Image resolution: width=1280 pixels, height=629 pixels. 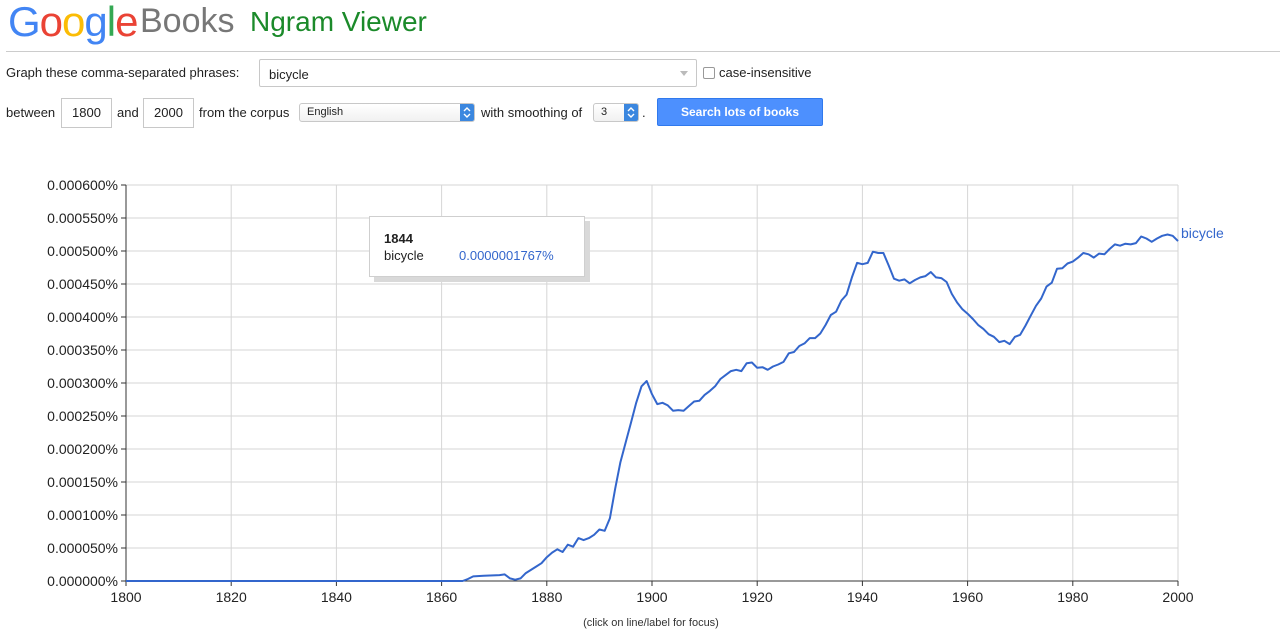 What do you see at coordinates (740, 112) in the screenshot?
I see `search-button: Search lots of books` at bounding box center [740, 112].